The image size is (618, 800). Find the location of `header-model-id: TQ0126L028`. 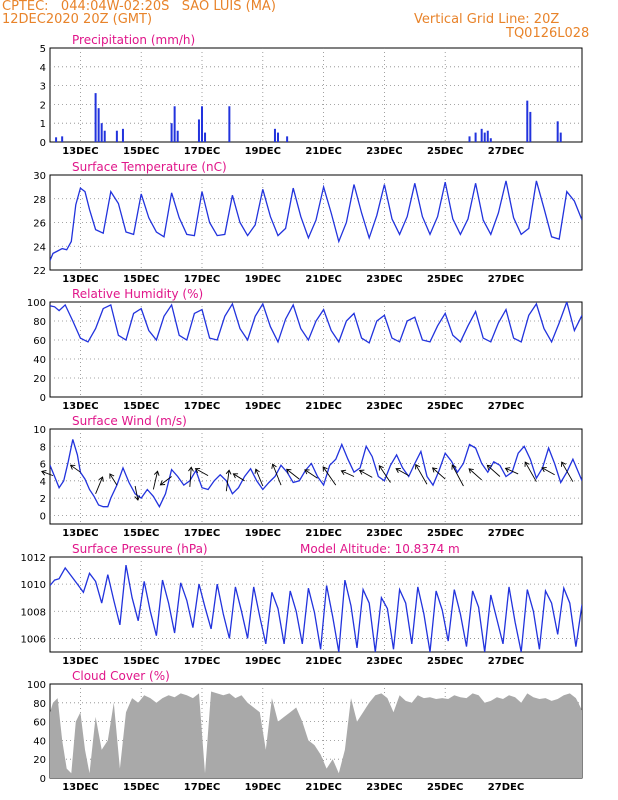

header-model-id: TQ0126L028 is located at coordinates (548, 33).